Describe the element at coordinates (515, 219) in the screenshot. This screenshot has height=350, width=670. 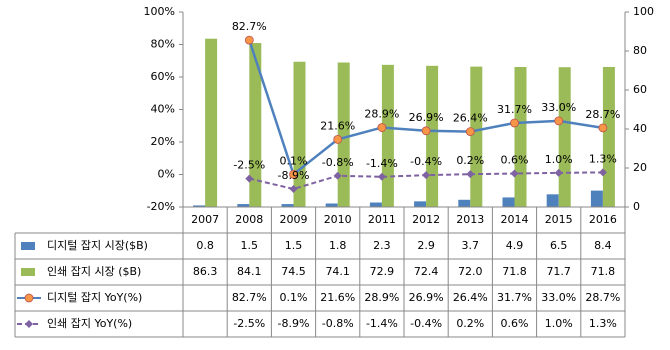
I see `x-tick-label: 2014` at that location.